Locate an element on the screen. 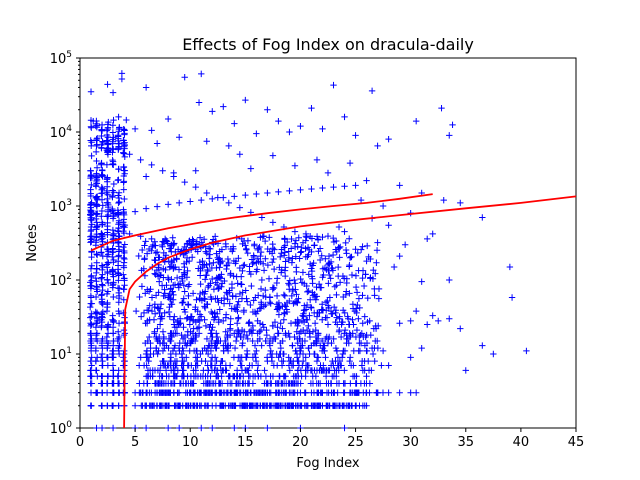  y-tick-label: 105 is located at coordinates (61, 58).